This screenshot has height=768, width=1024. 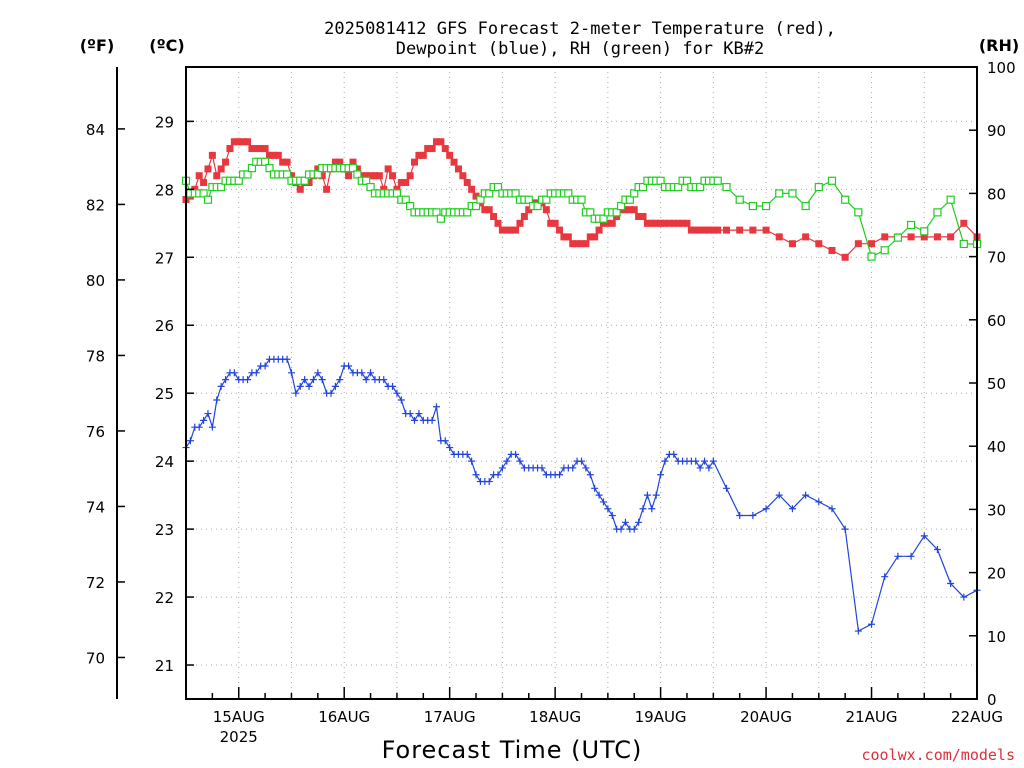 I want to click on x-tick-label: 15AUG, so click(x=239, y=717).